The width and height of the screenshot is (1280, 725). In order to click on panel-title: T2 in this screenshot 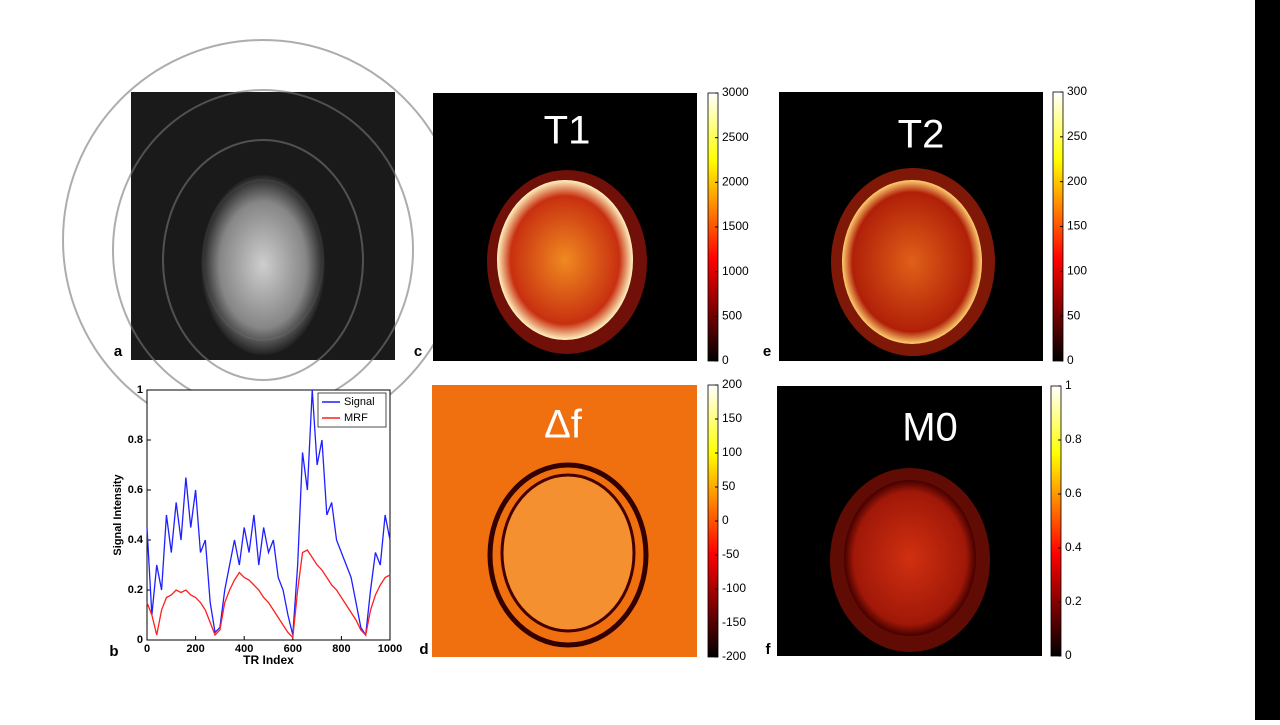, I will do `click(921, 135)`.